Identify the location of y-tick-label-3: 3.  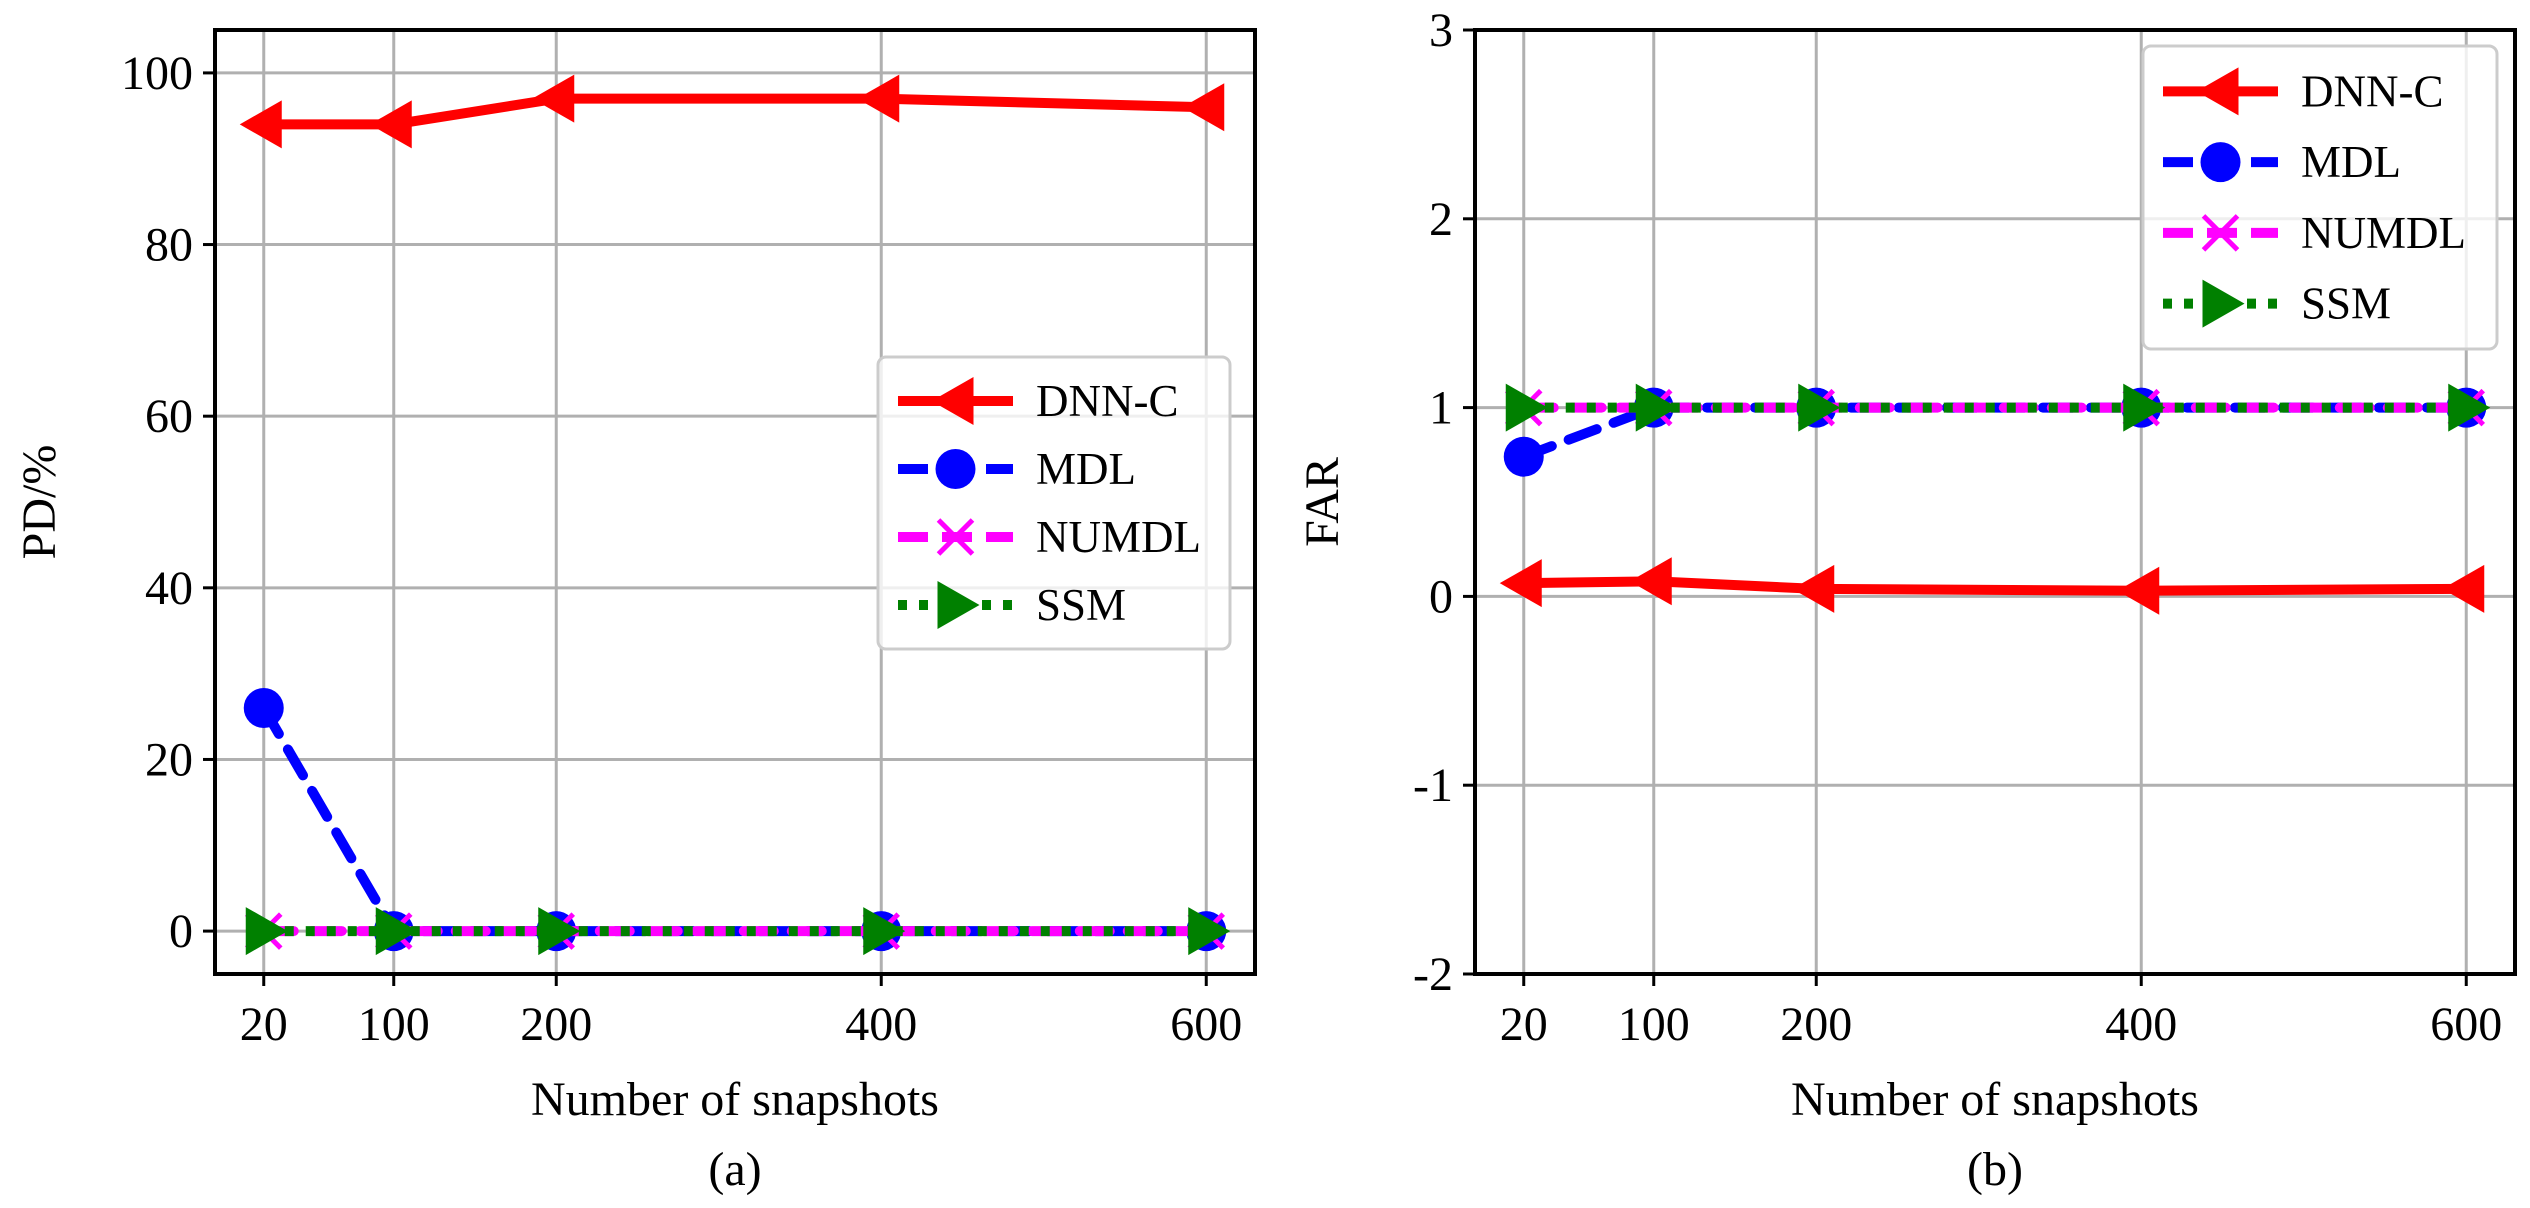
(1441, 30).